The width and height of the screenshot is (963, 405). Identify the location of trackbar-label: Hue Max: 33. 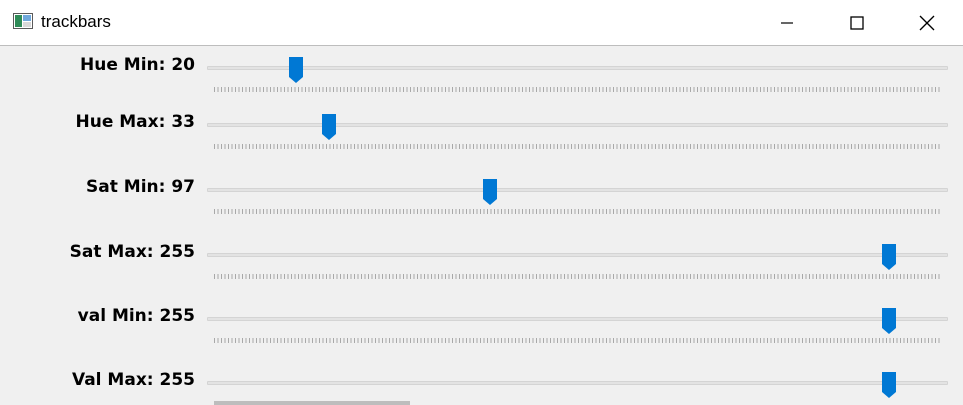
(135, 122).